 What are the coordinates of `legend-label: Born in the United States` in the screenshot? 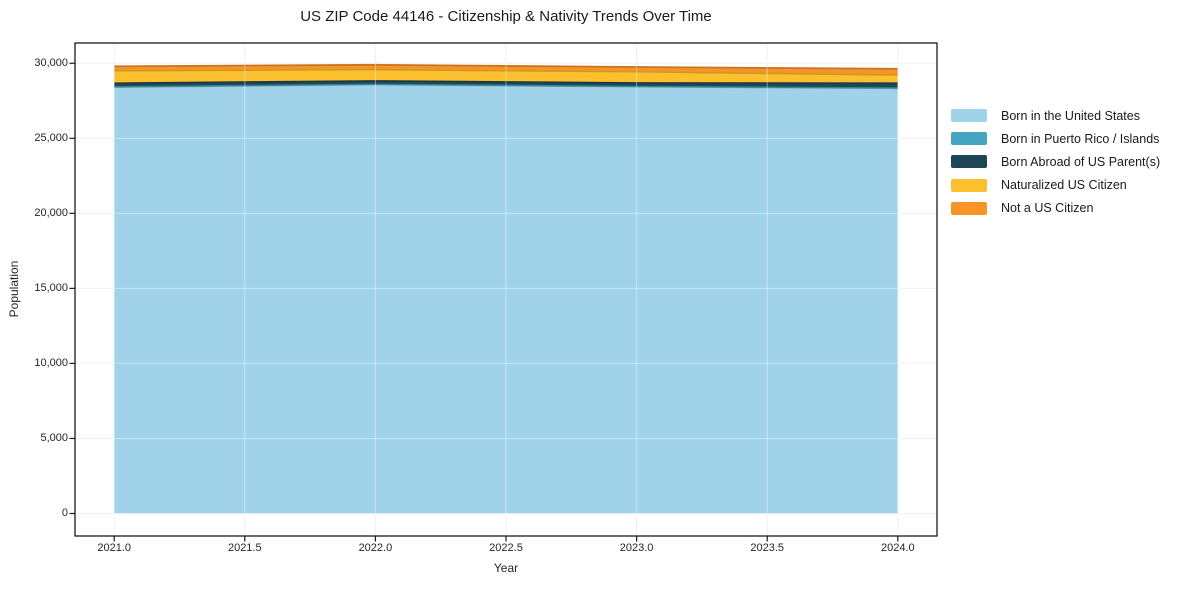 It's located at (1070, 115).